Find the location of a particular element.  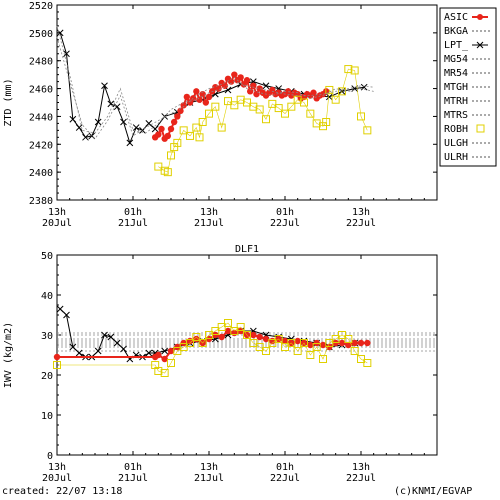

y-tick-label: 2500 is located at coordinates (41, 34).